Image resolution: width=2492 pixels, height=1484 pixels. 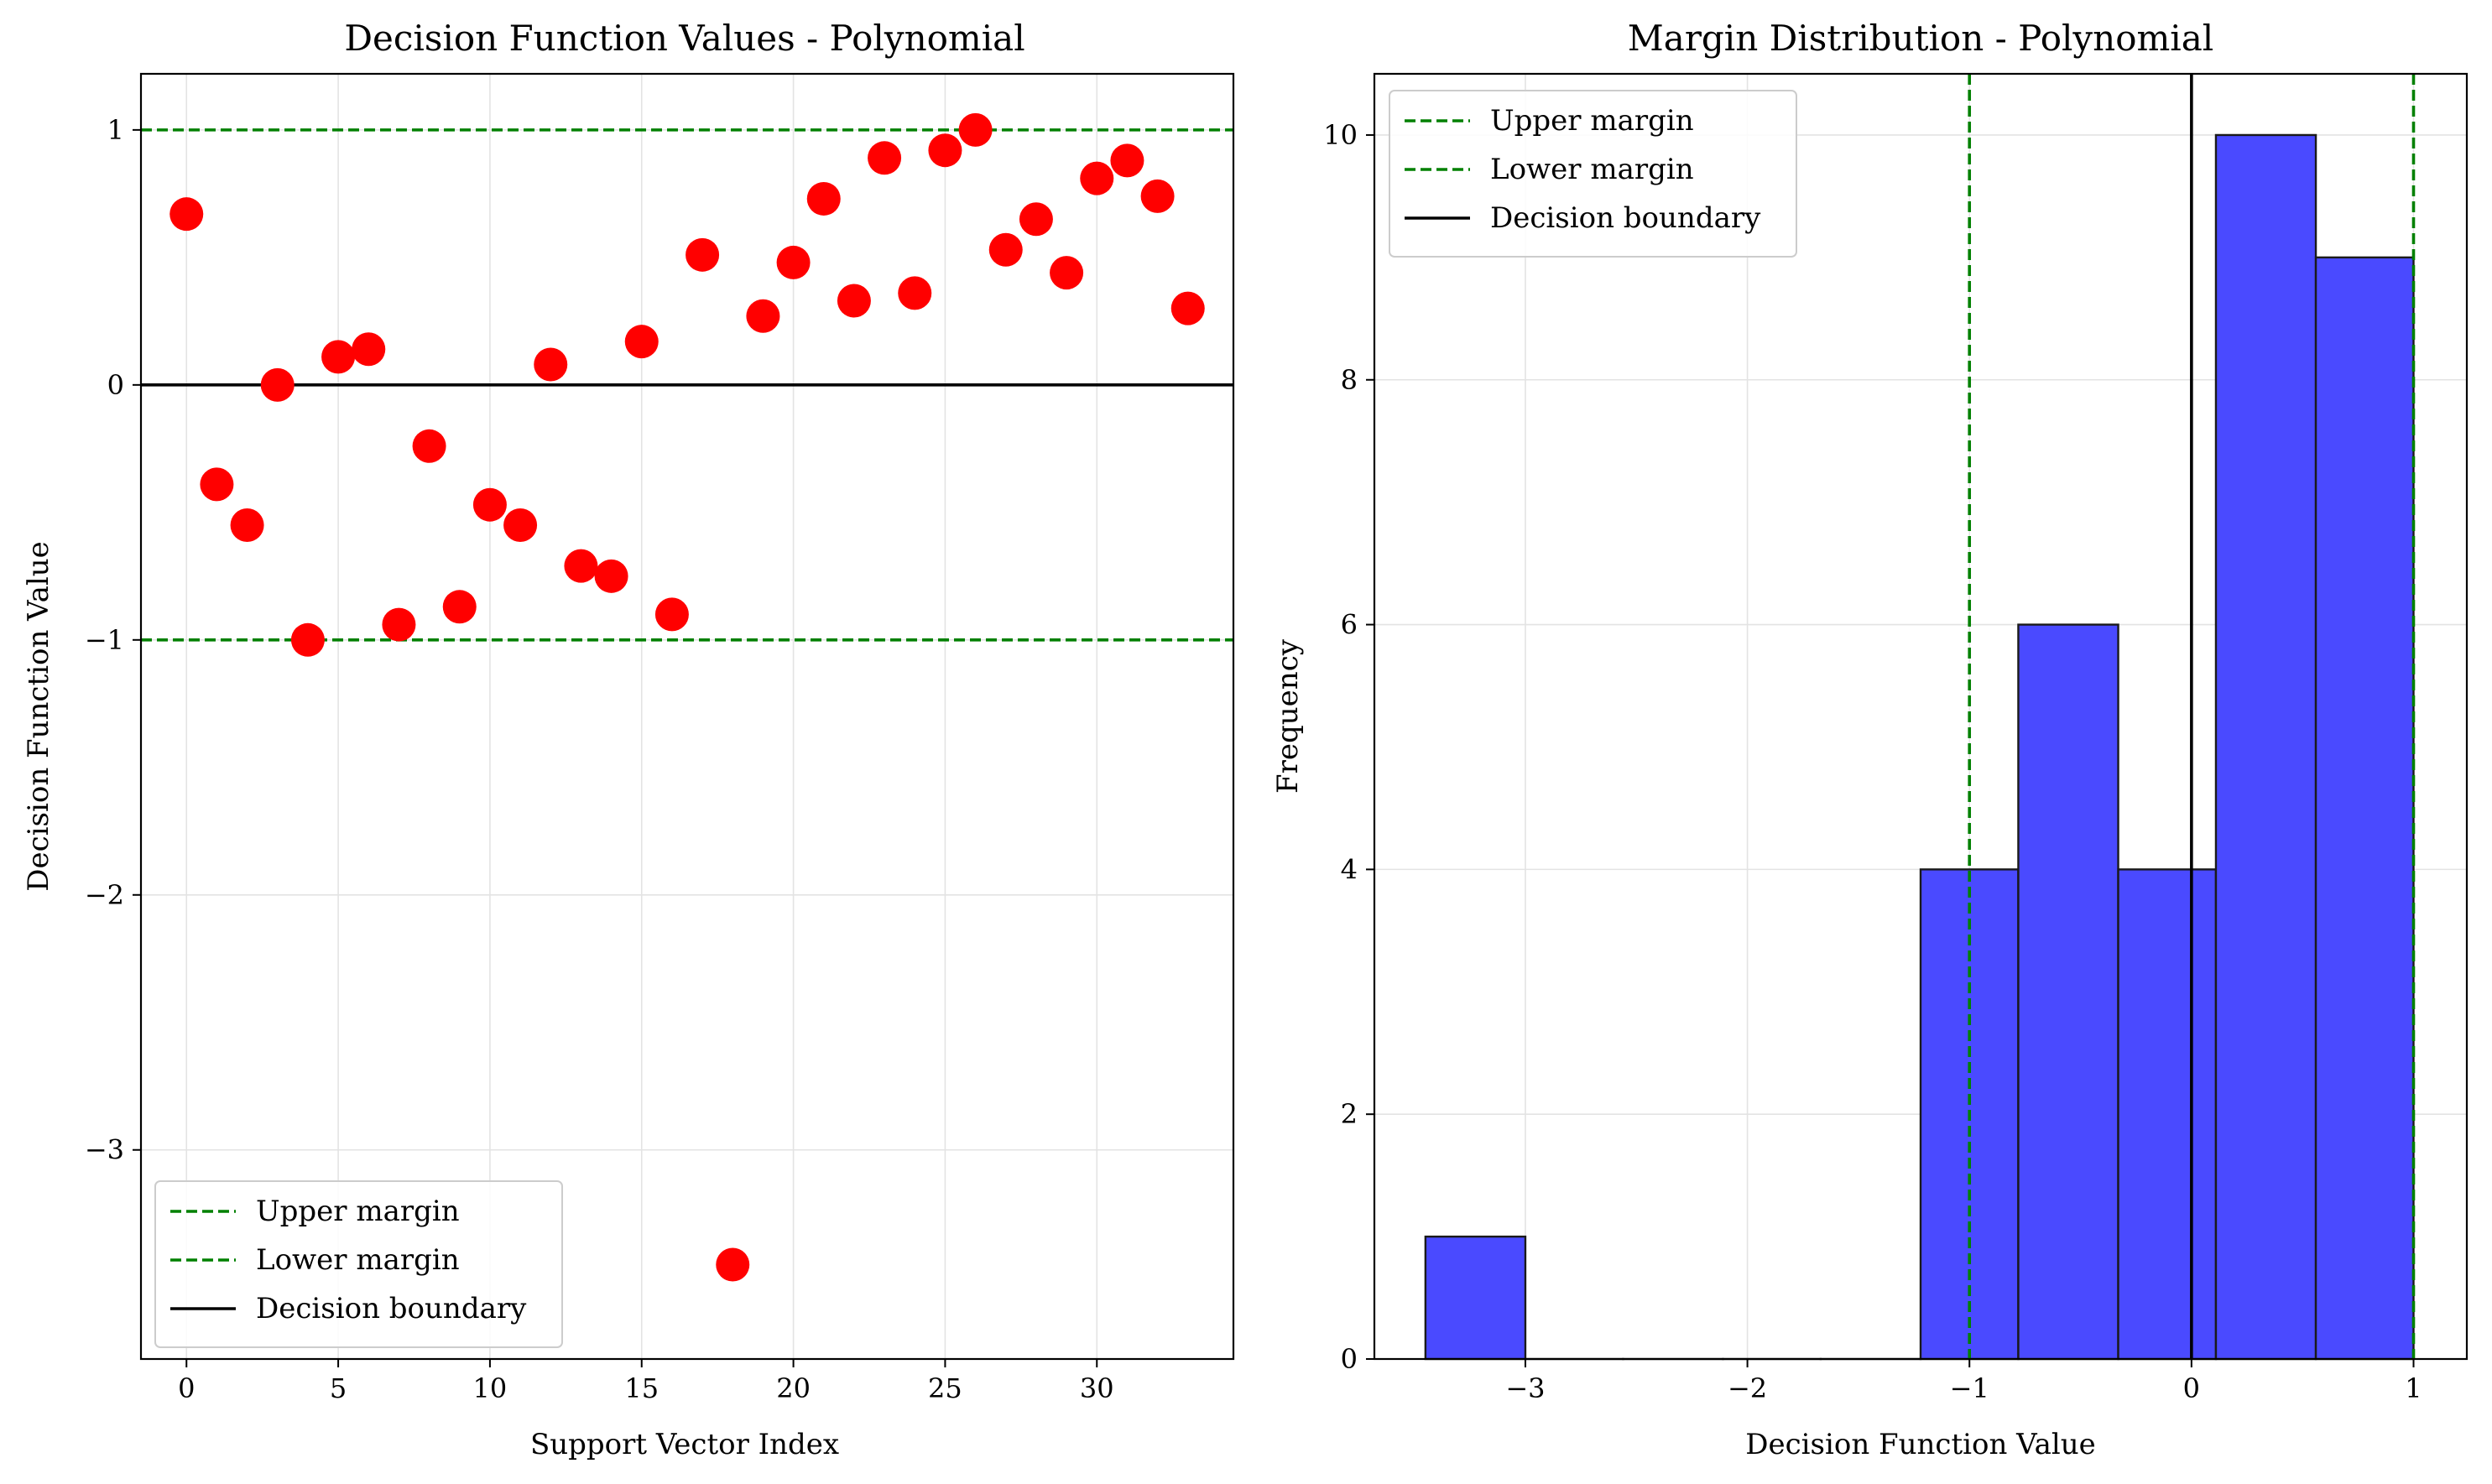 I want to click on scatter-legend-box, so click(x=359, y=1264).